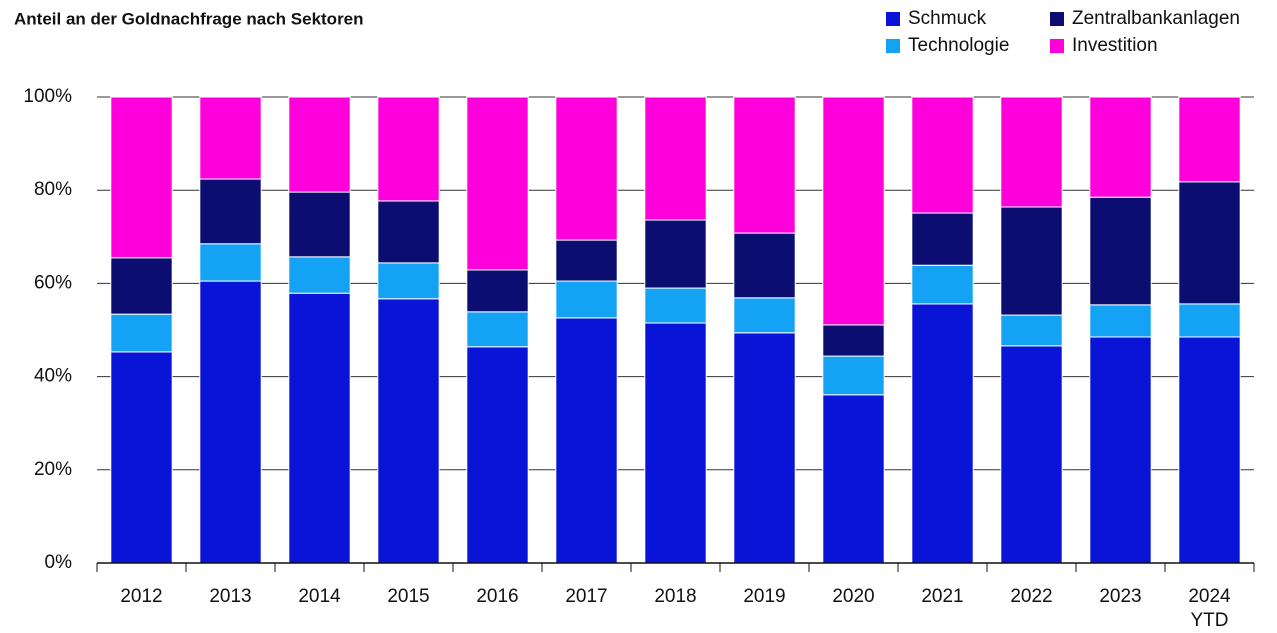 The width and height of the screenshot is (1277, 633). Describe the element at coordinates (141, 596) in the screenshot. I see `x-tick-label: 2012` at that location.